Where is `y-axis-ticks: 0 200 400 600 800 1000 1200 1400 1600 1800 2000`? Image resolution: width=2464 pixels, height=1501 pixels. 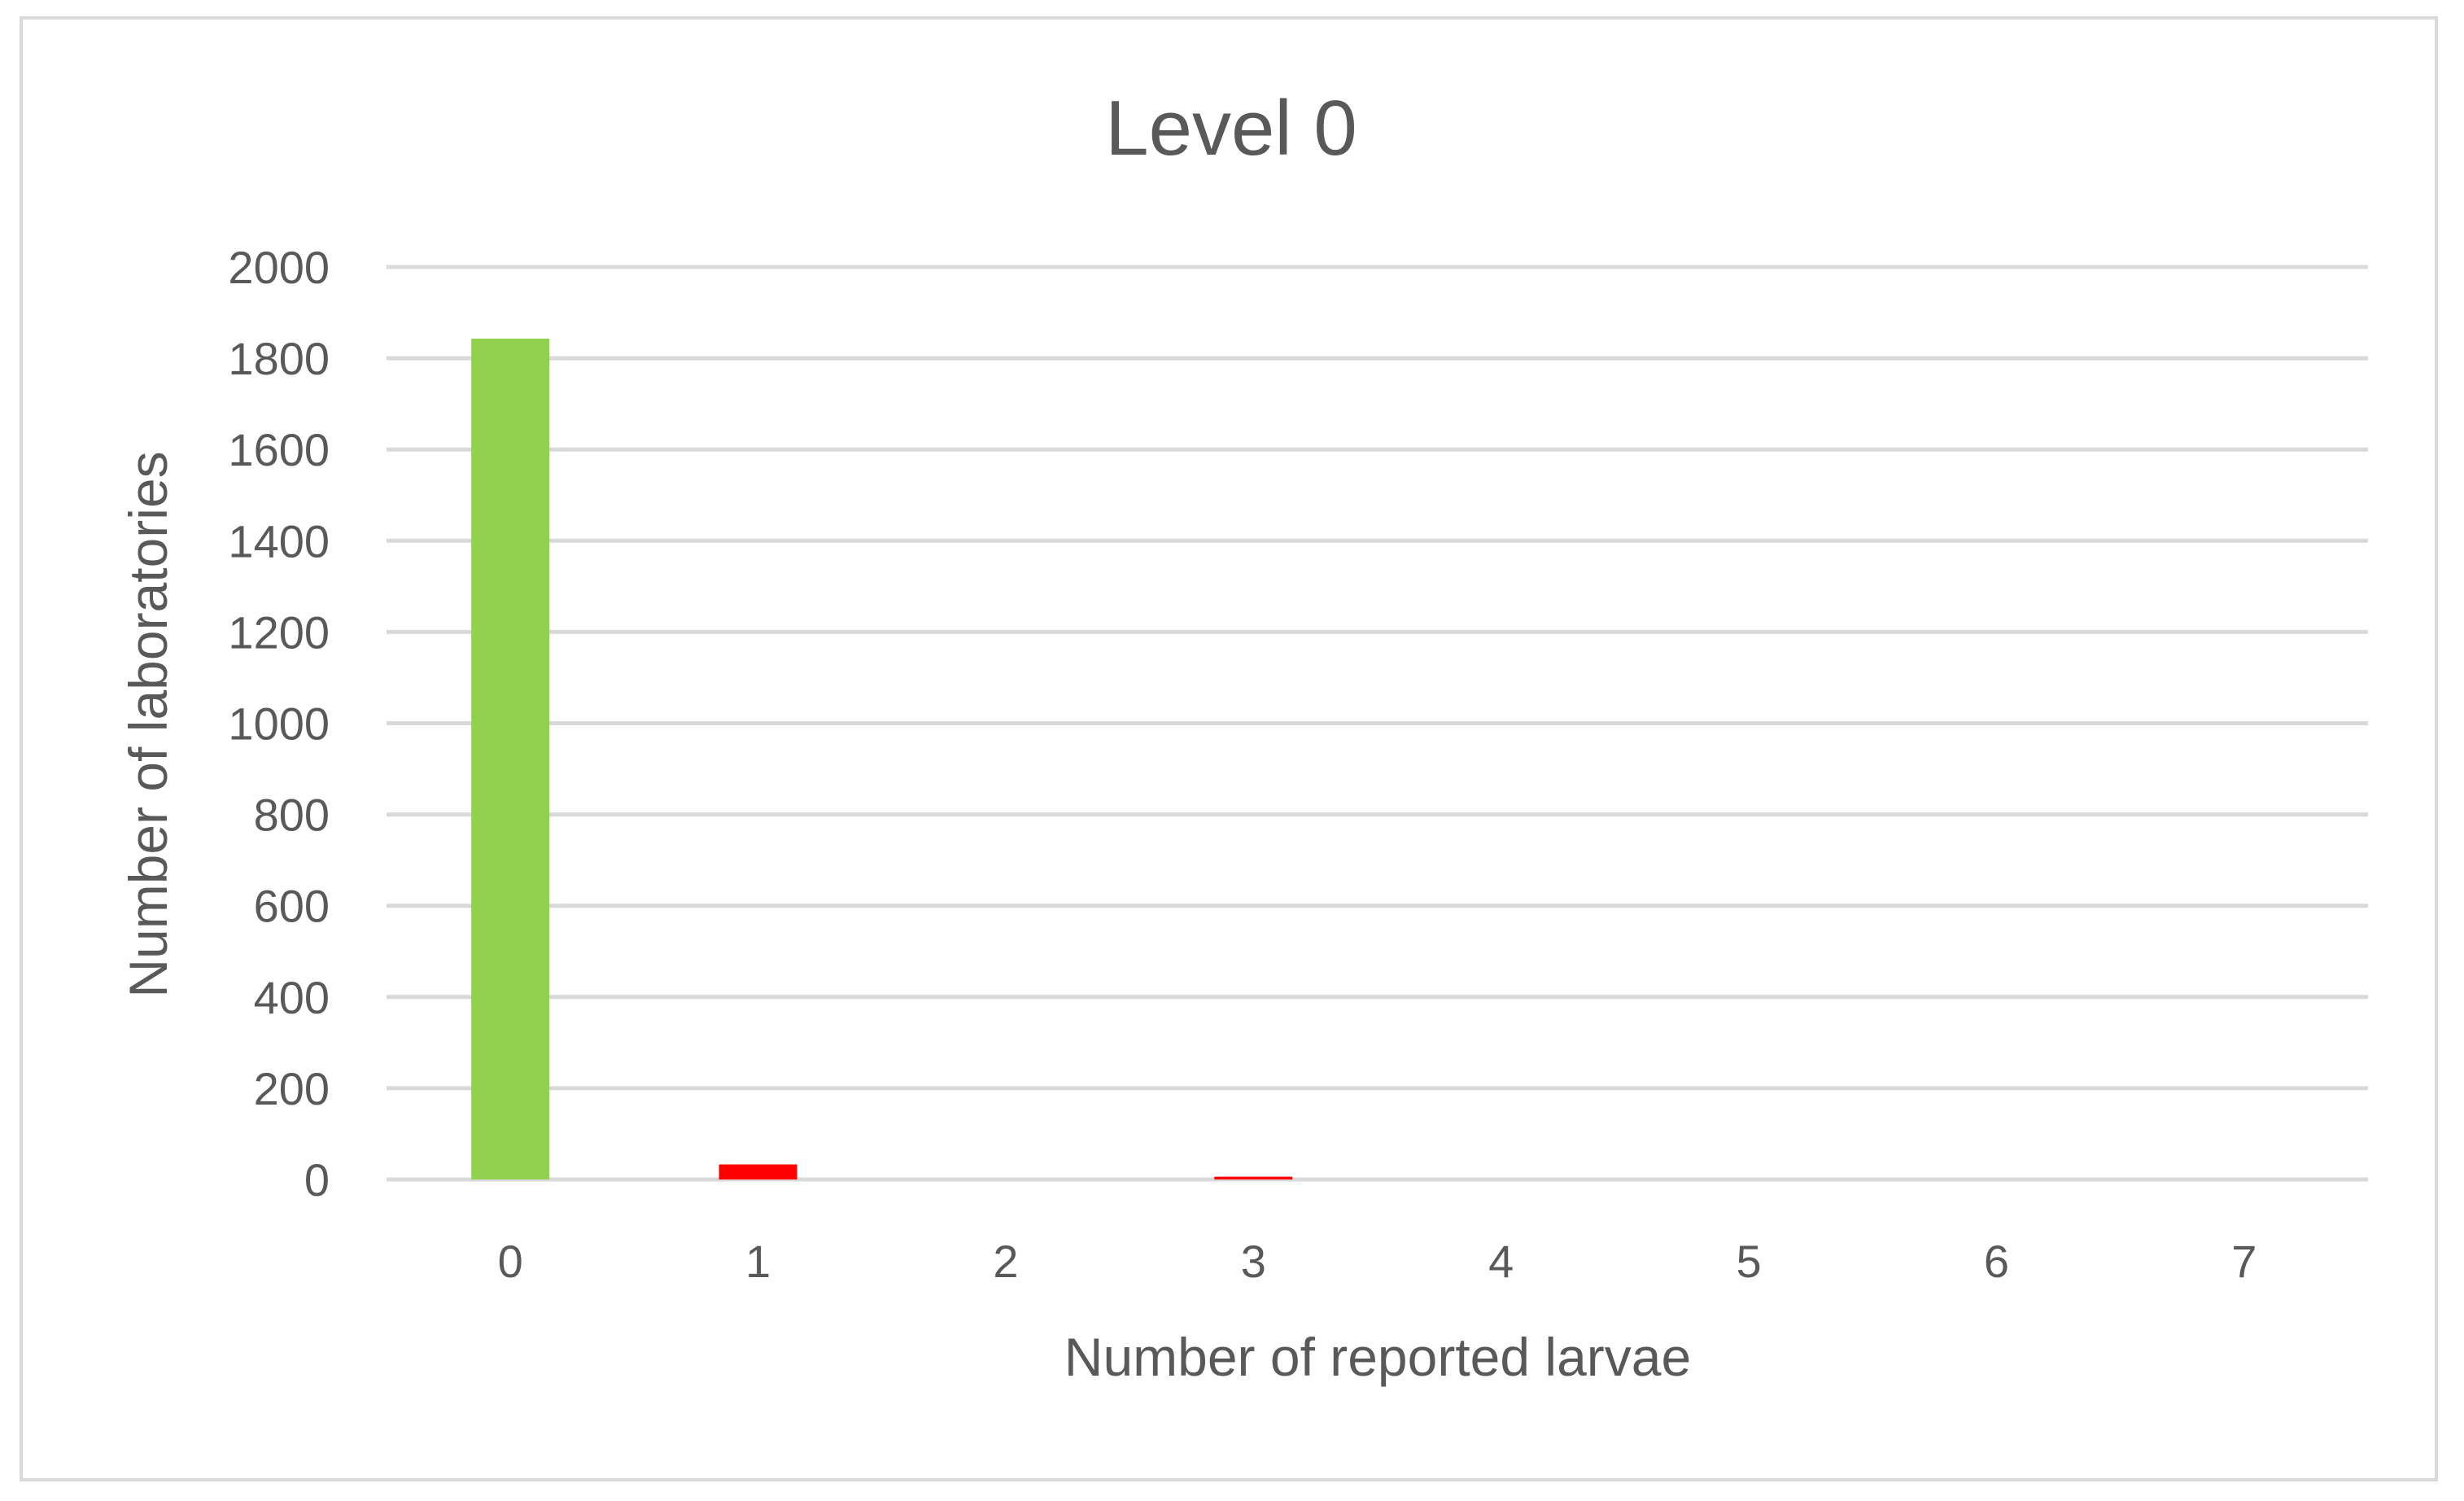
y-axis-ticks: 0 200 400 600 800 1000 1200 1400 1600 1800 2000 is located at coordinates (279, 724).